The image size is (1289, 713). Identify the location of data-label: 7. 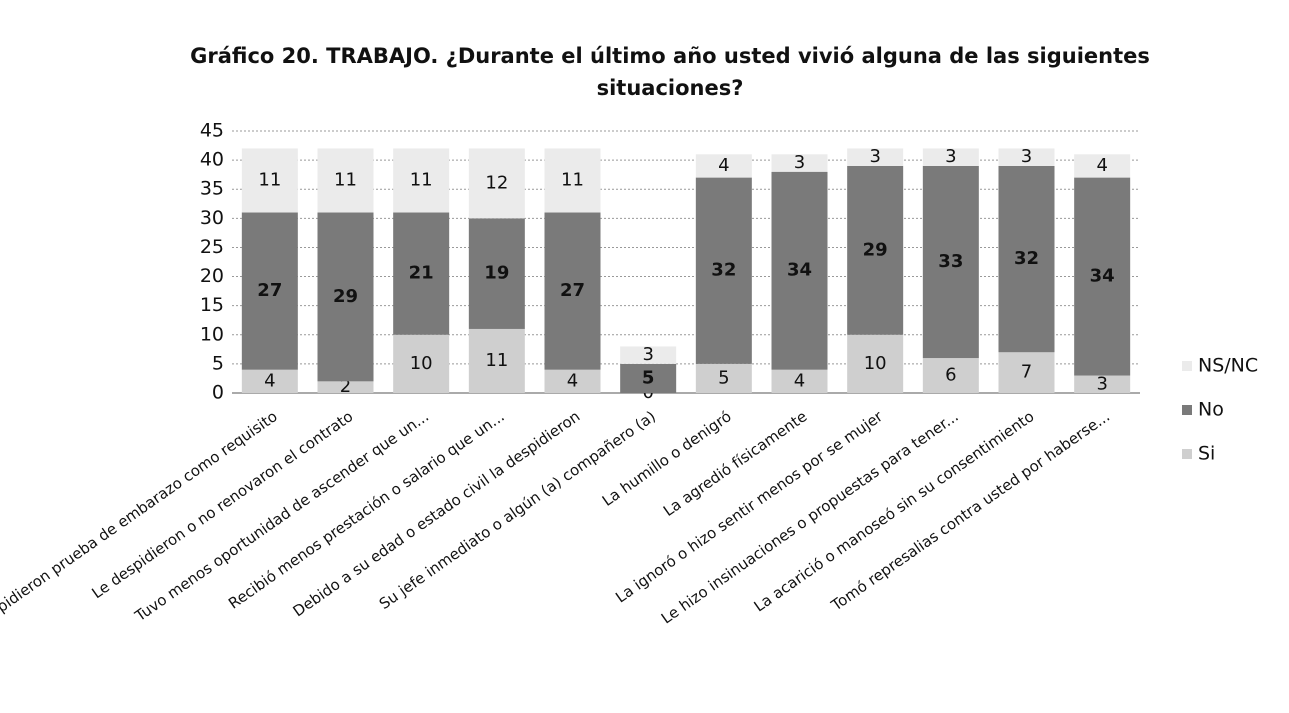
(1026, 372).